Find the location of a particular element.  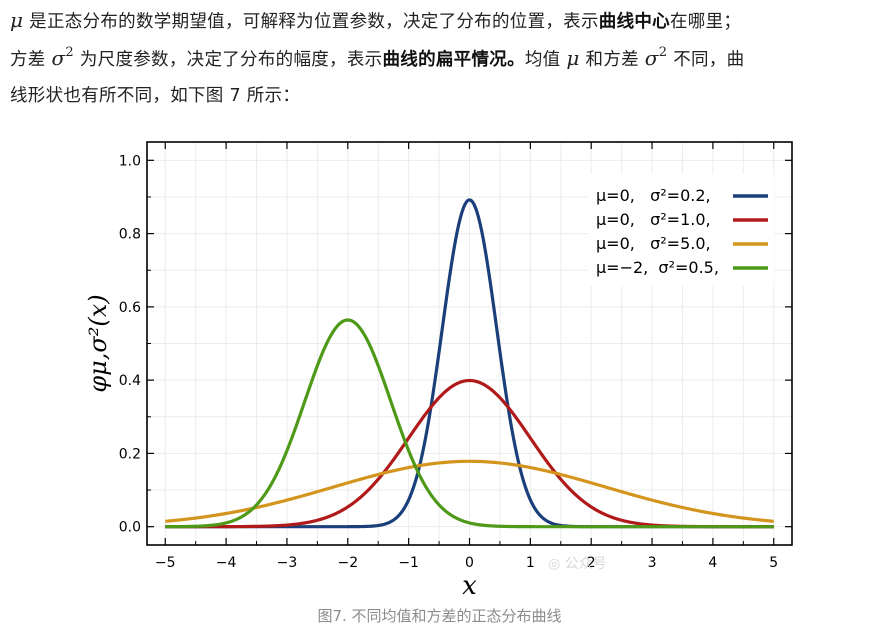

mu-symbol: μ is located at coordinates (17, 20).